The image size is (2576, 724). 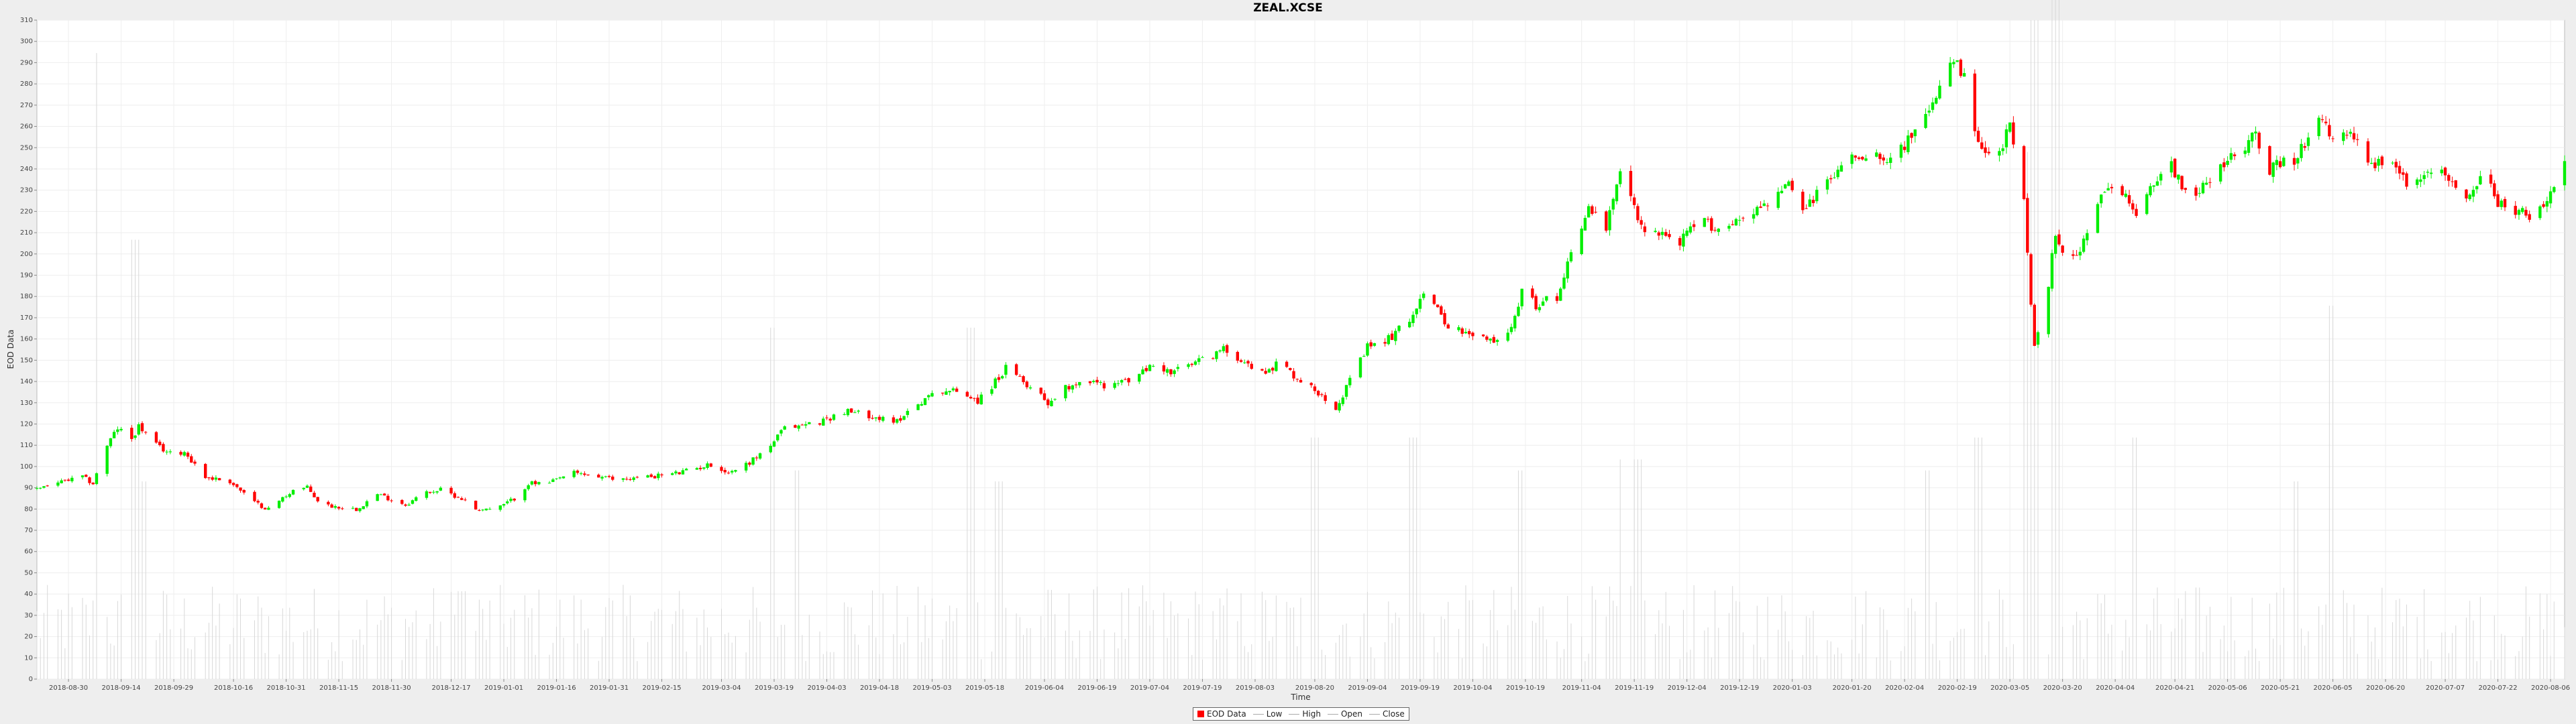 What do you see at coordinates (26, 424) in the screenshot?
I see `y-tick-label: 120` at bounding box center [26, 424].